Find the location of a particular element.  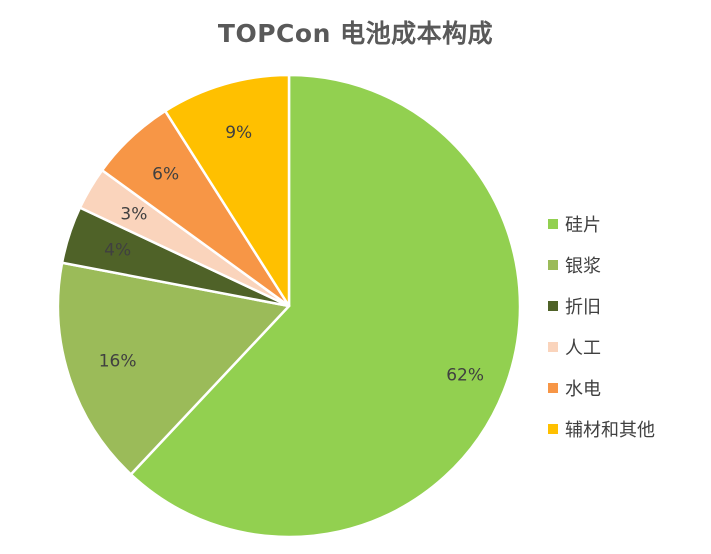

legend-label: 硅片 is located at coordinates (583, 225).